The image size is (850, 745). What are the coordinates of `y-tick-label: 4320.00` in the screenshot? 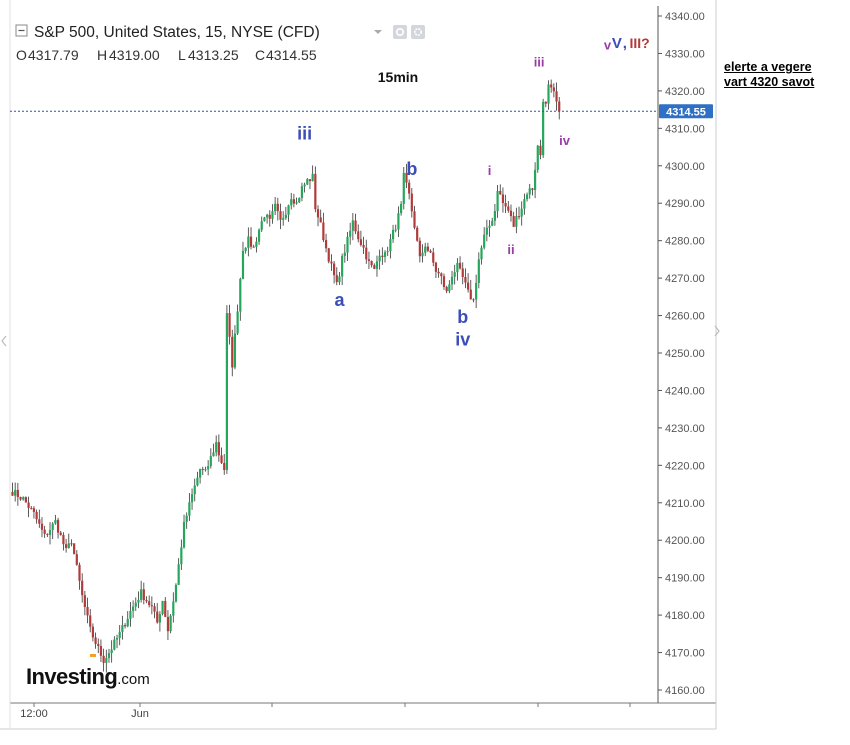 It's located at (685, 92).